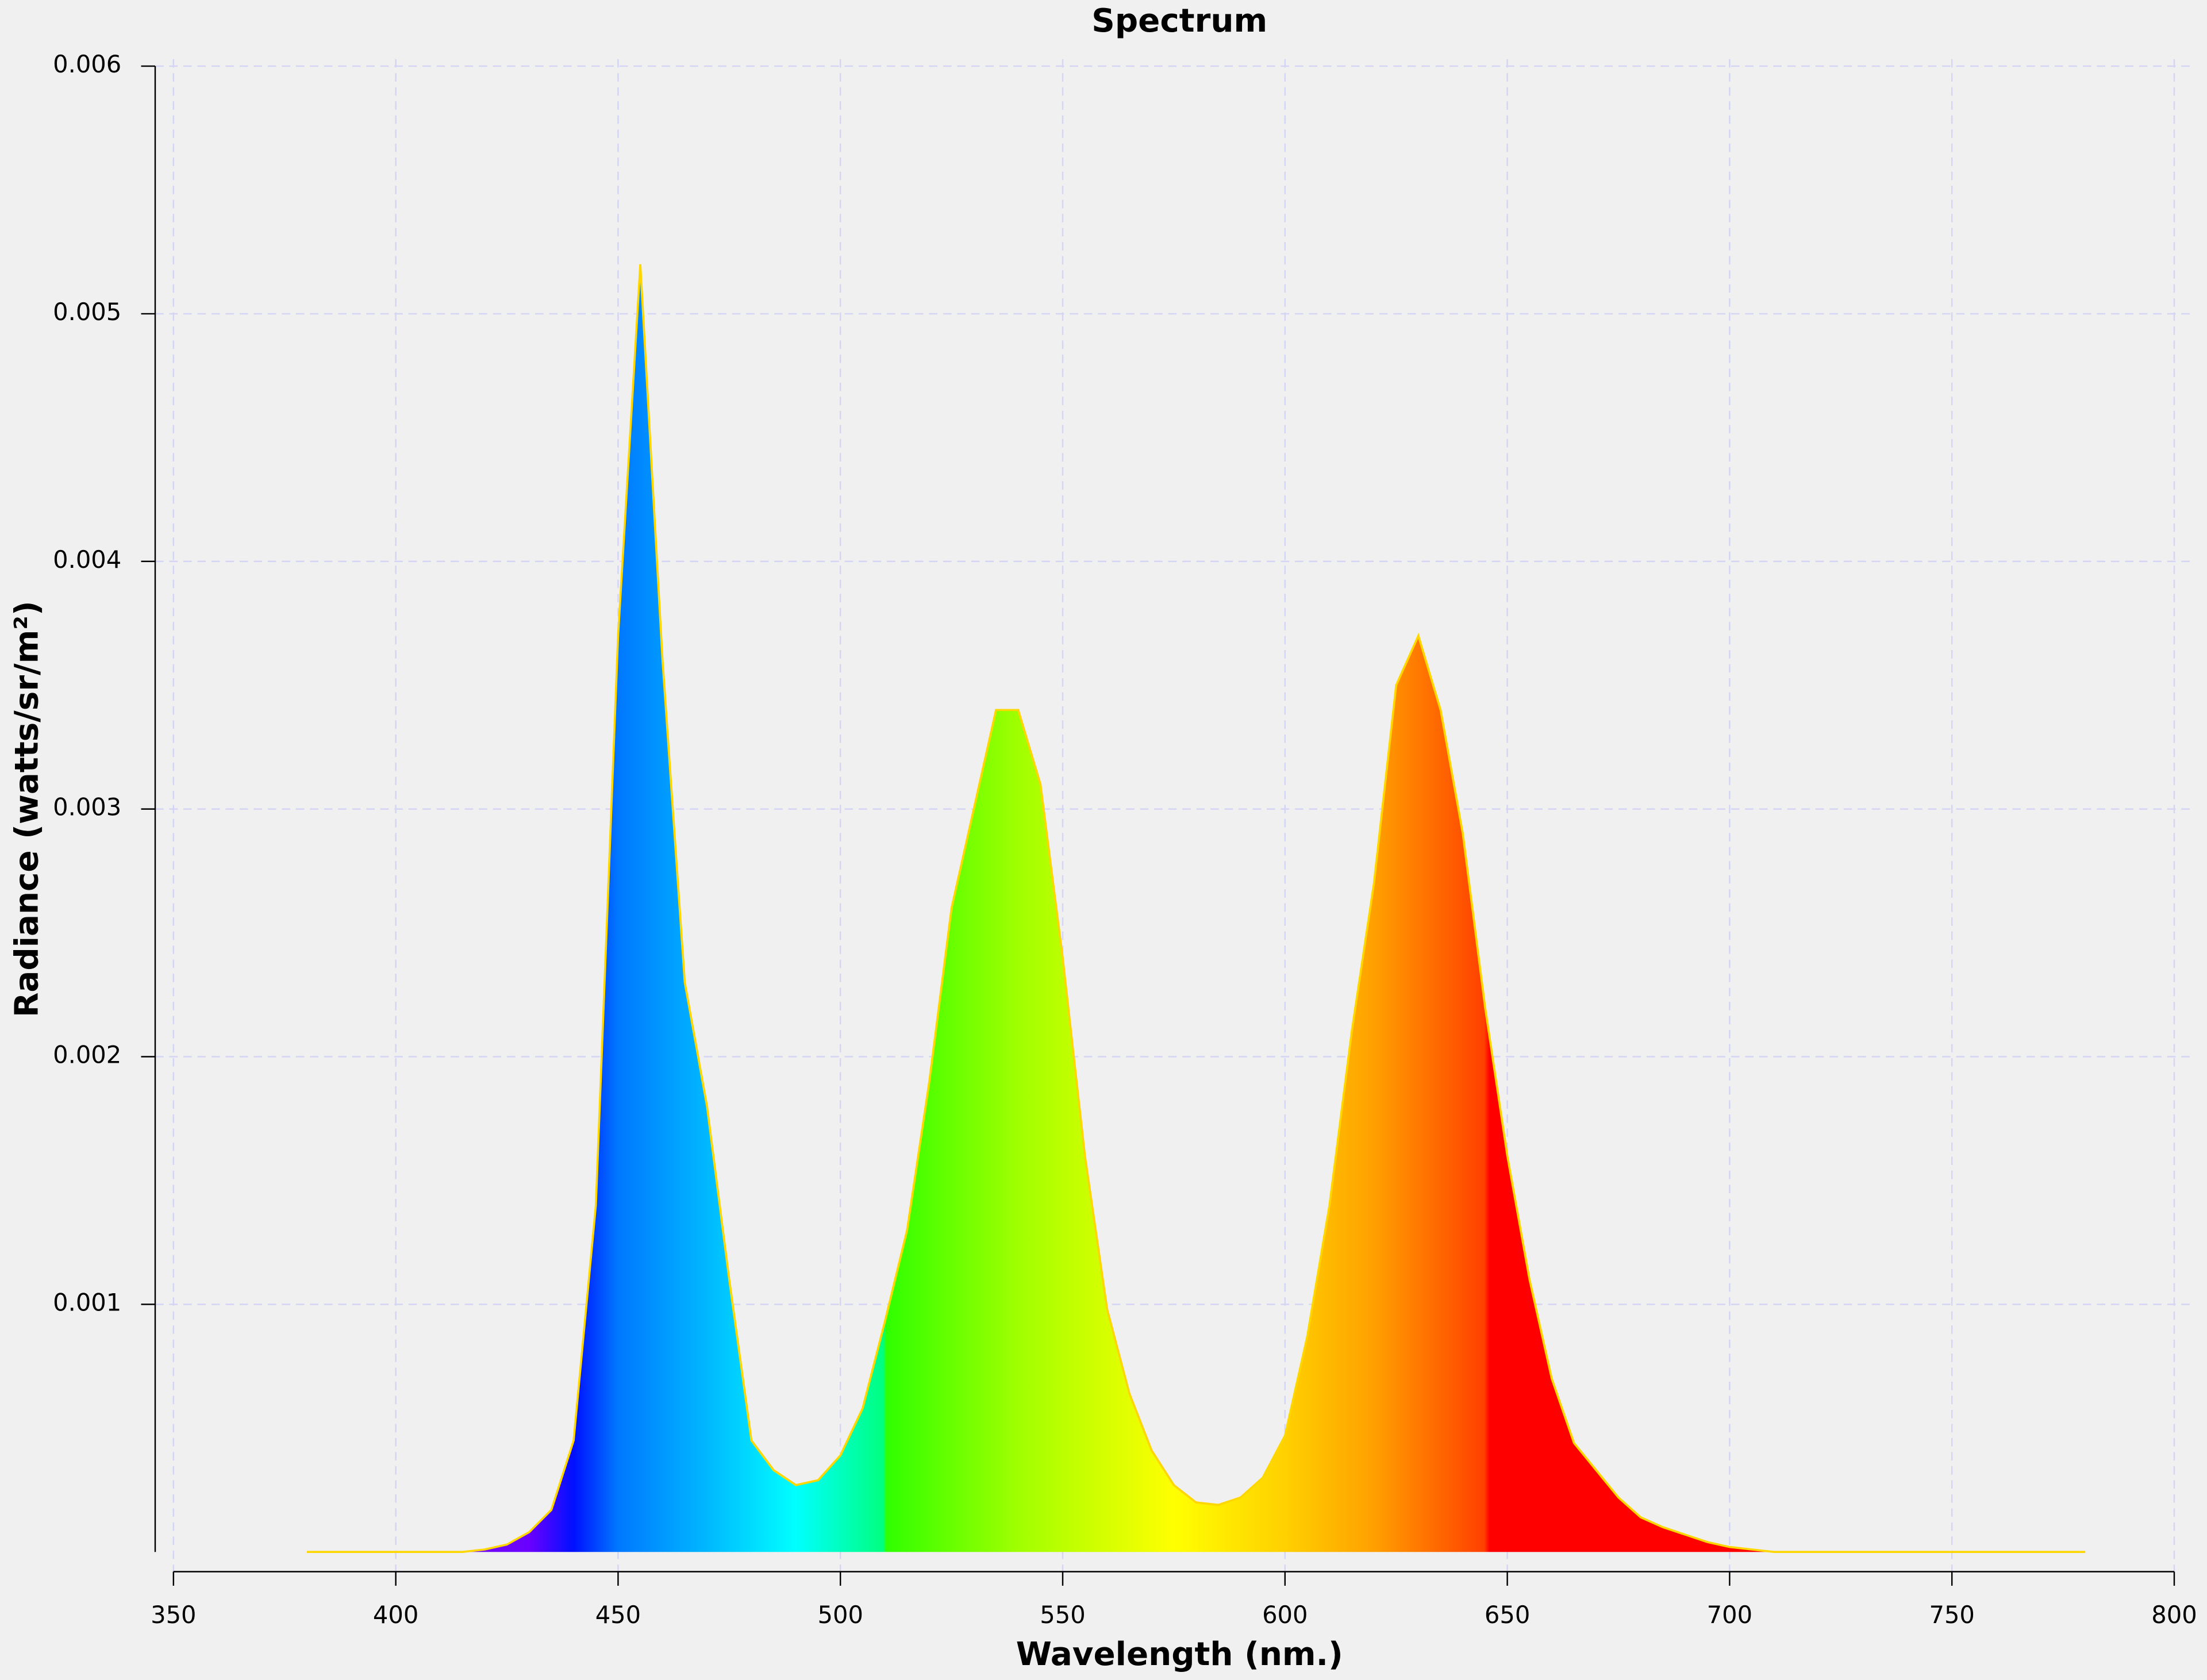 The image size is (2207, 1680). What do you see at coordinates (1179, 1654) in the screenshot?
I see `x-axis-label: Wavelength (nm.)` at bounding box center [1179, 1654].